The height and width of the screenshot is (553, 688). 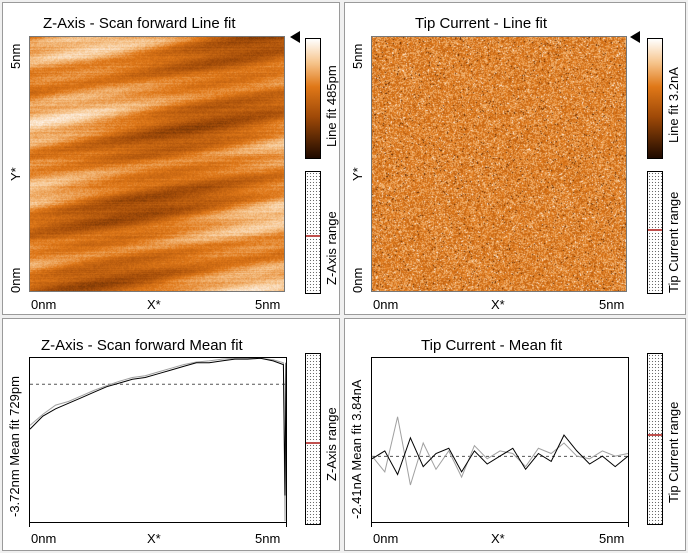 I want to click on tip-colorbar, so click(x=655, y=98).